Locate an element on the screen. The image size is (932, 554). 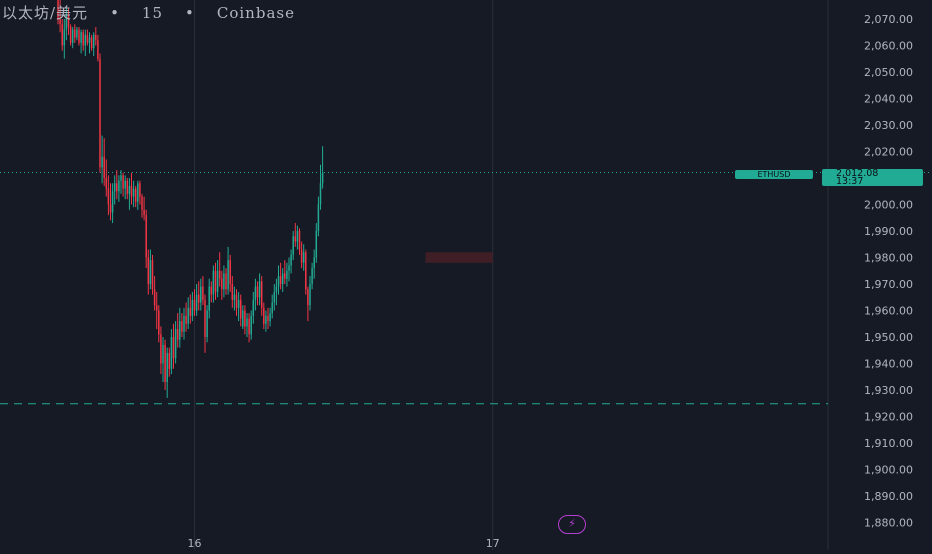
lightning-bolt-icon: ⚡ is located at coordinates (572, 524).